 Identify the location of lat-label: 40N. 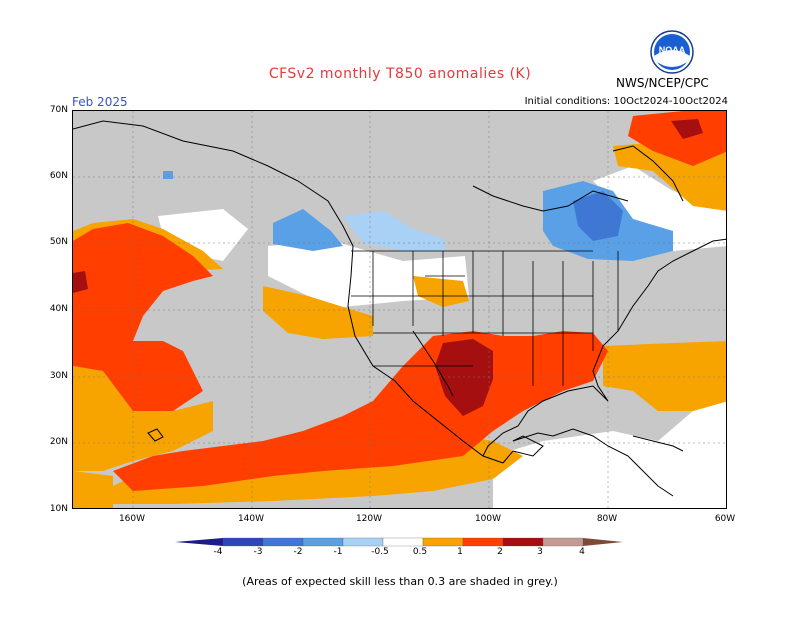
(58, 309).